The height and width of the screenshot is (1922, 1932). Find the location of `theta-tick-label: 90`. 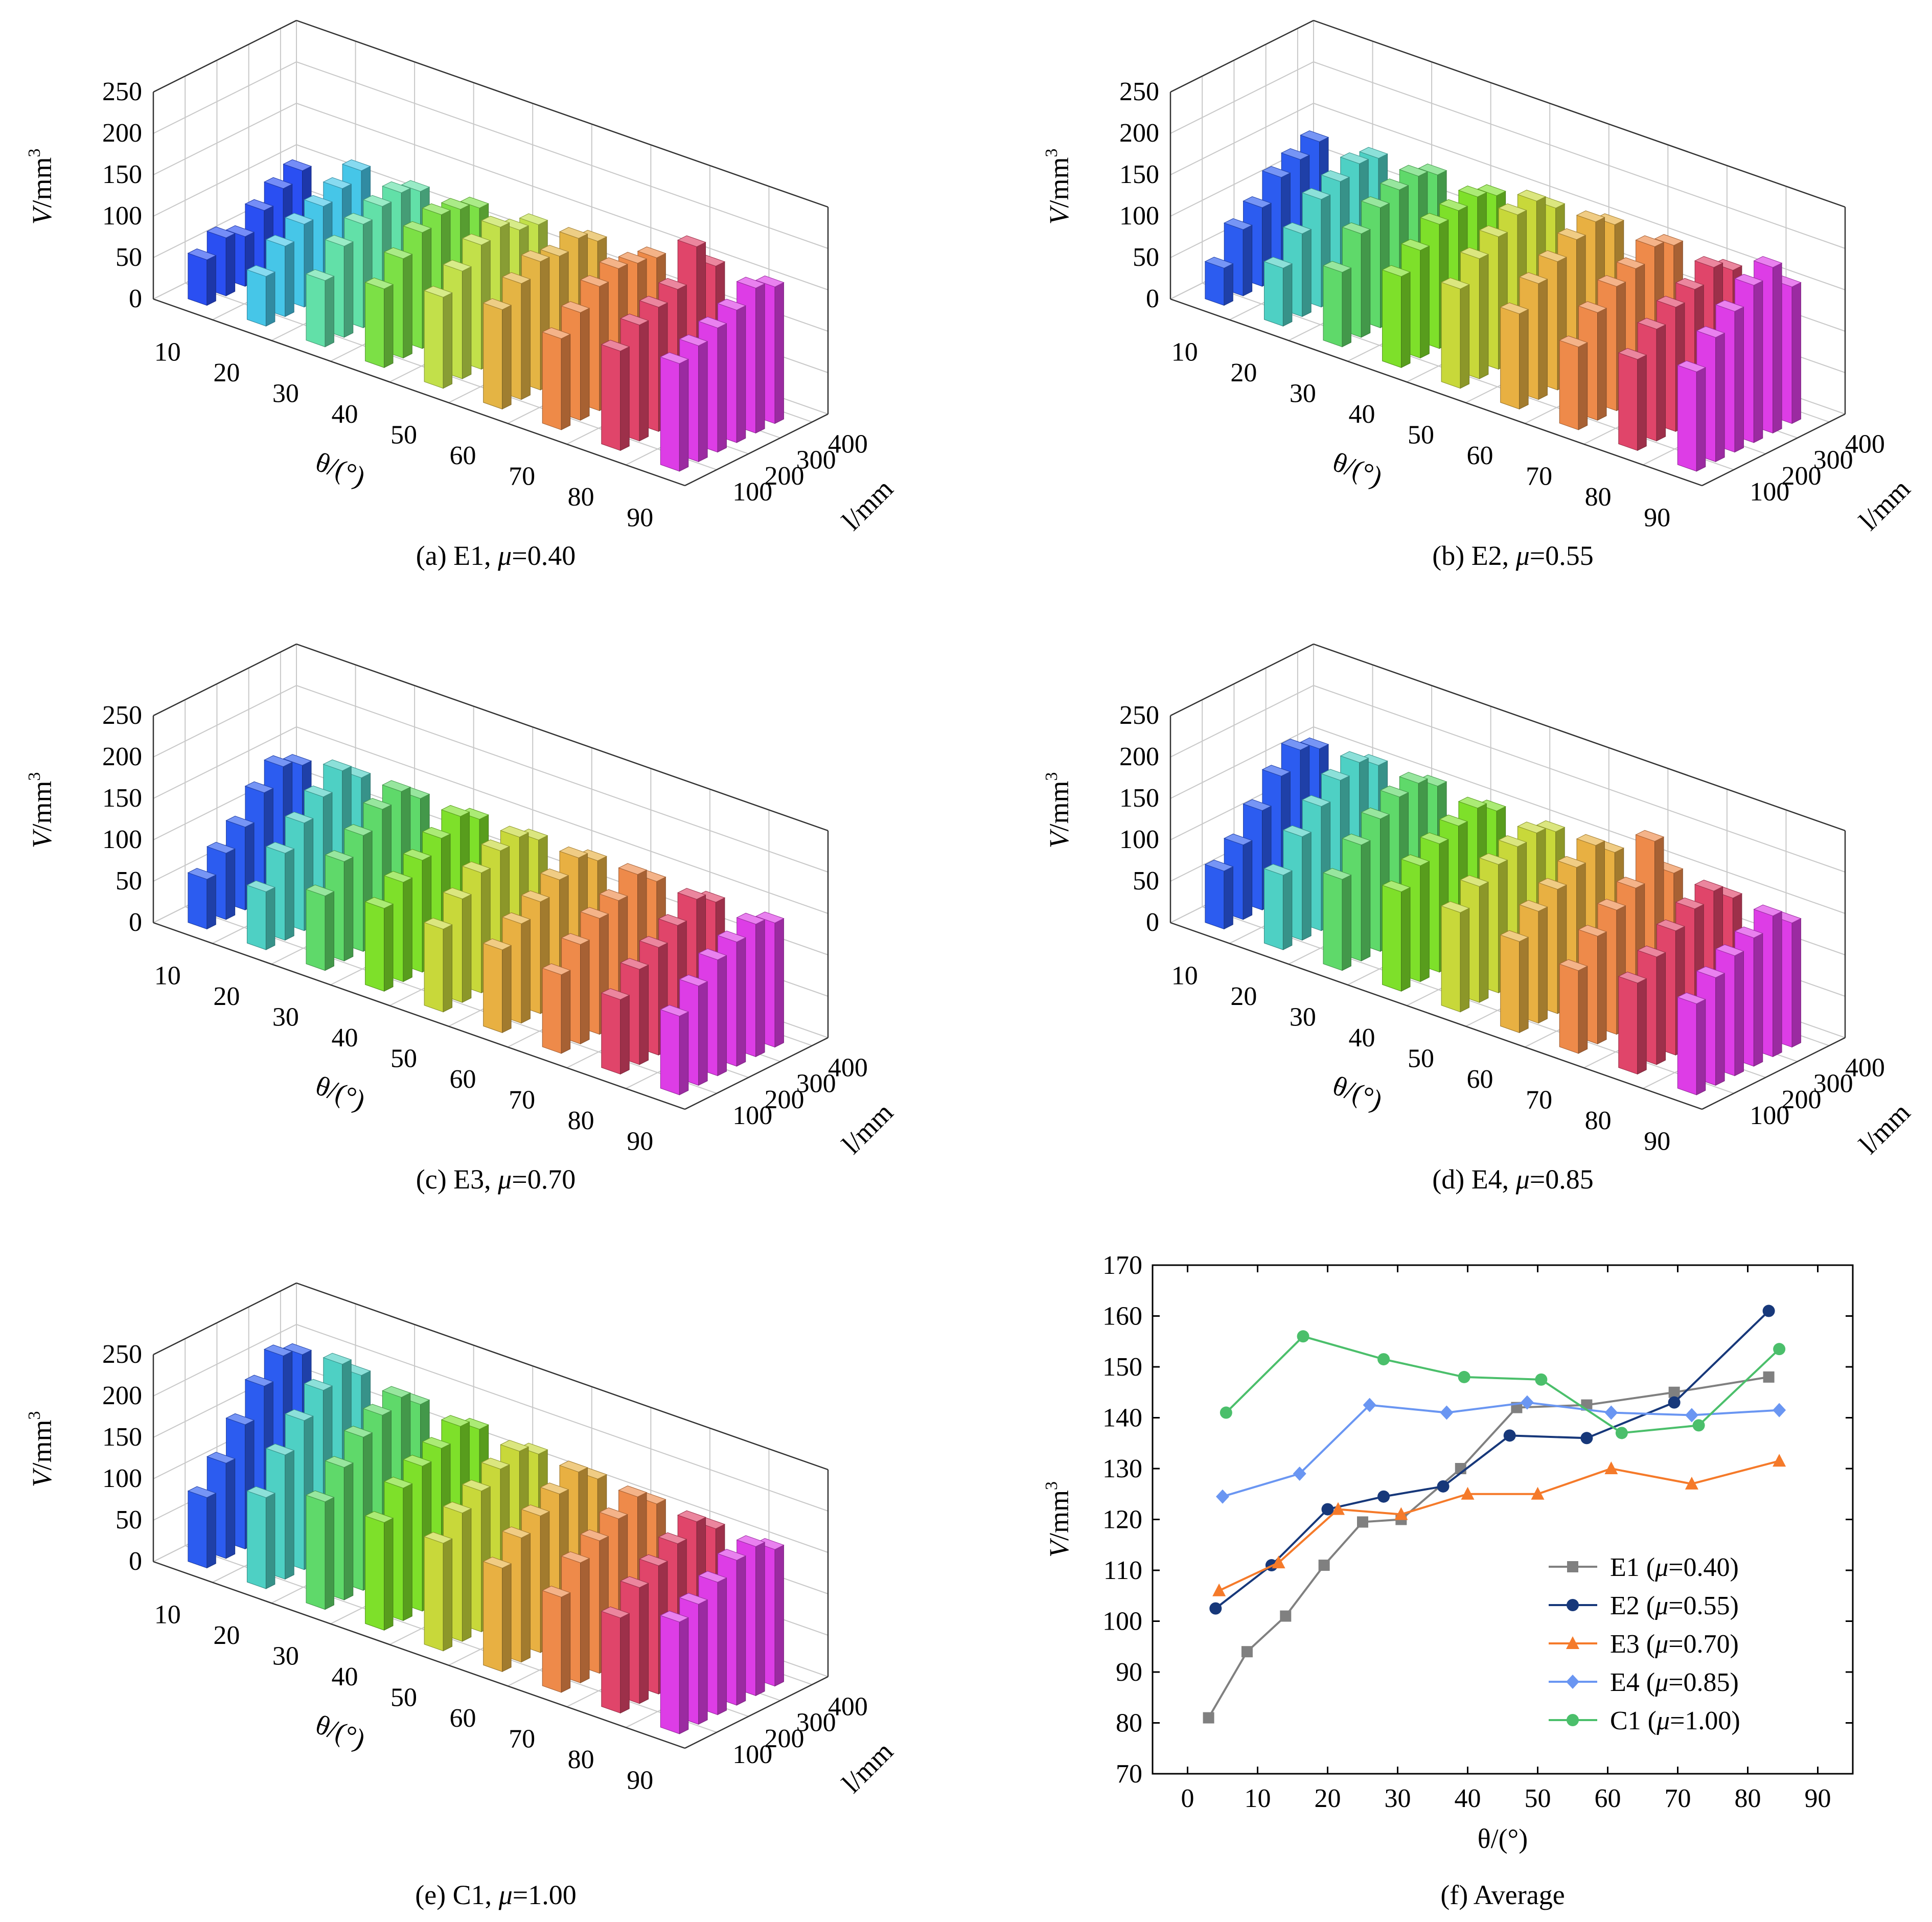

theta-tick-label: 90 is located at coordinates (640, 1780).